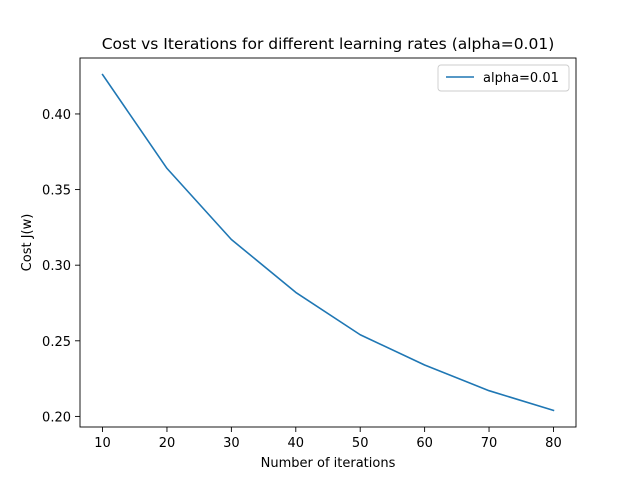 The image size is (640, 484). I want to click on legend-label: alpha=0.01, so click(521, 78).